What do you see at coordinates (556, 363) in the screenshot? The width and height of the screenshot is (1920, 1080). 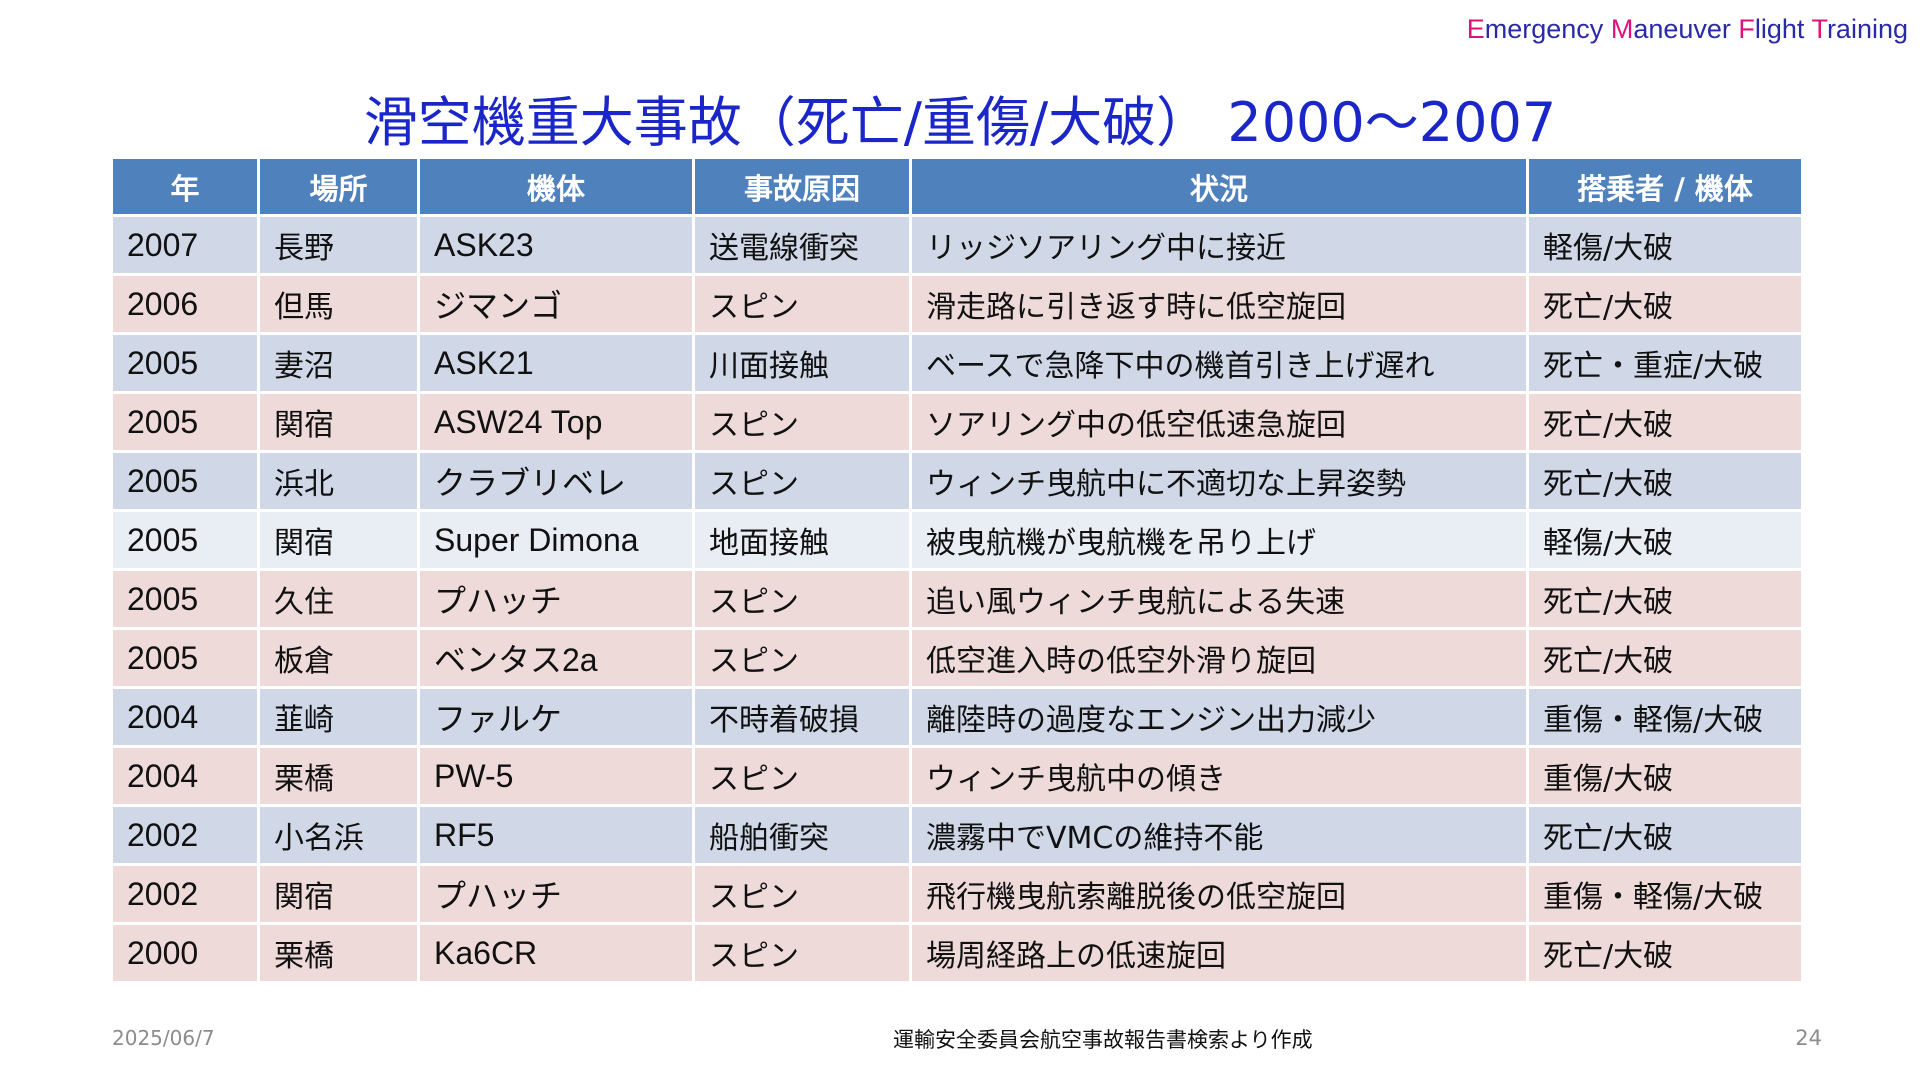 I see `cell-aircraft: ASK21` at bounding box center [556, 363].